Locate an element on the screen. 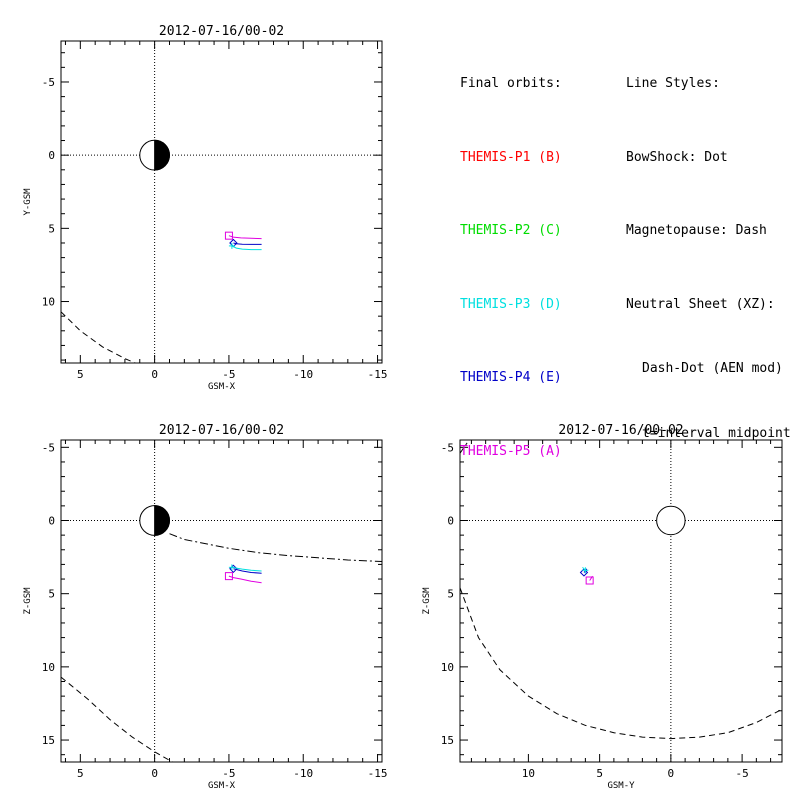 Image resolution: width=800 pixels, height=800 pixels. x-tick-label: 10 is located at coordinates (528, 773).